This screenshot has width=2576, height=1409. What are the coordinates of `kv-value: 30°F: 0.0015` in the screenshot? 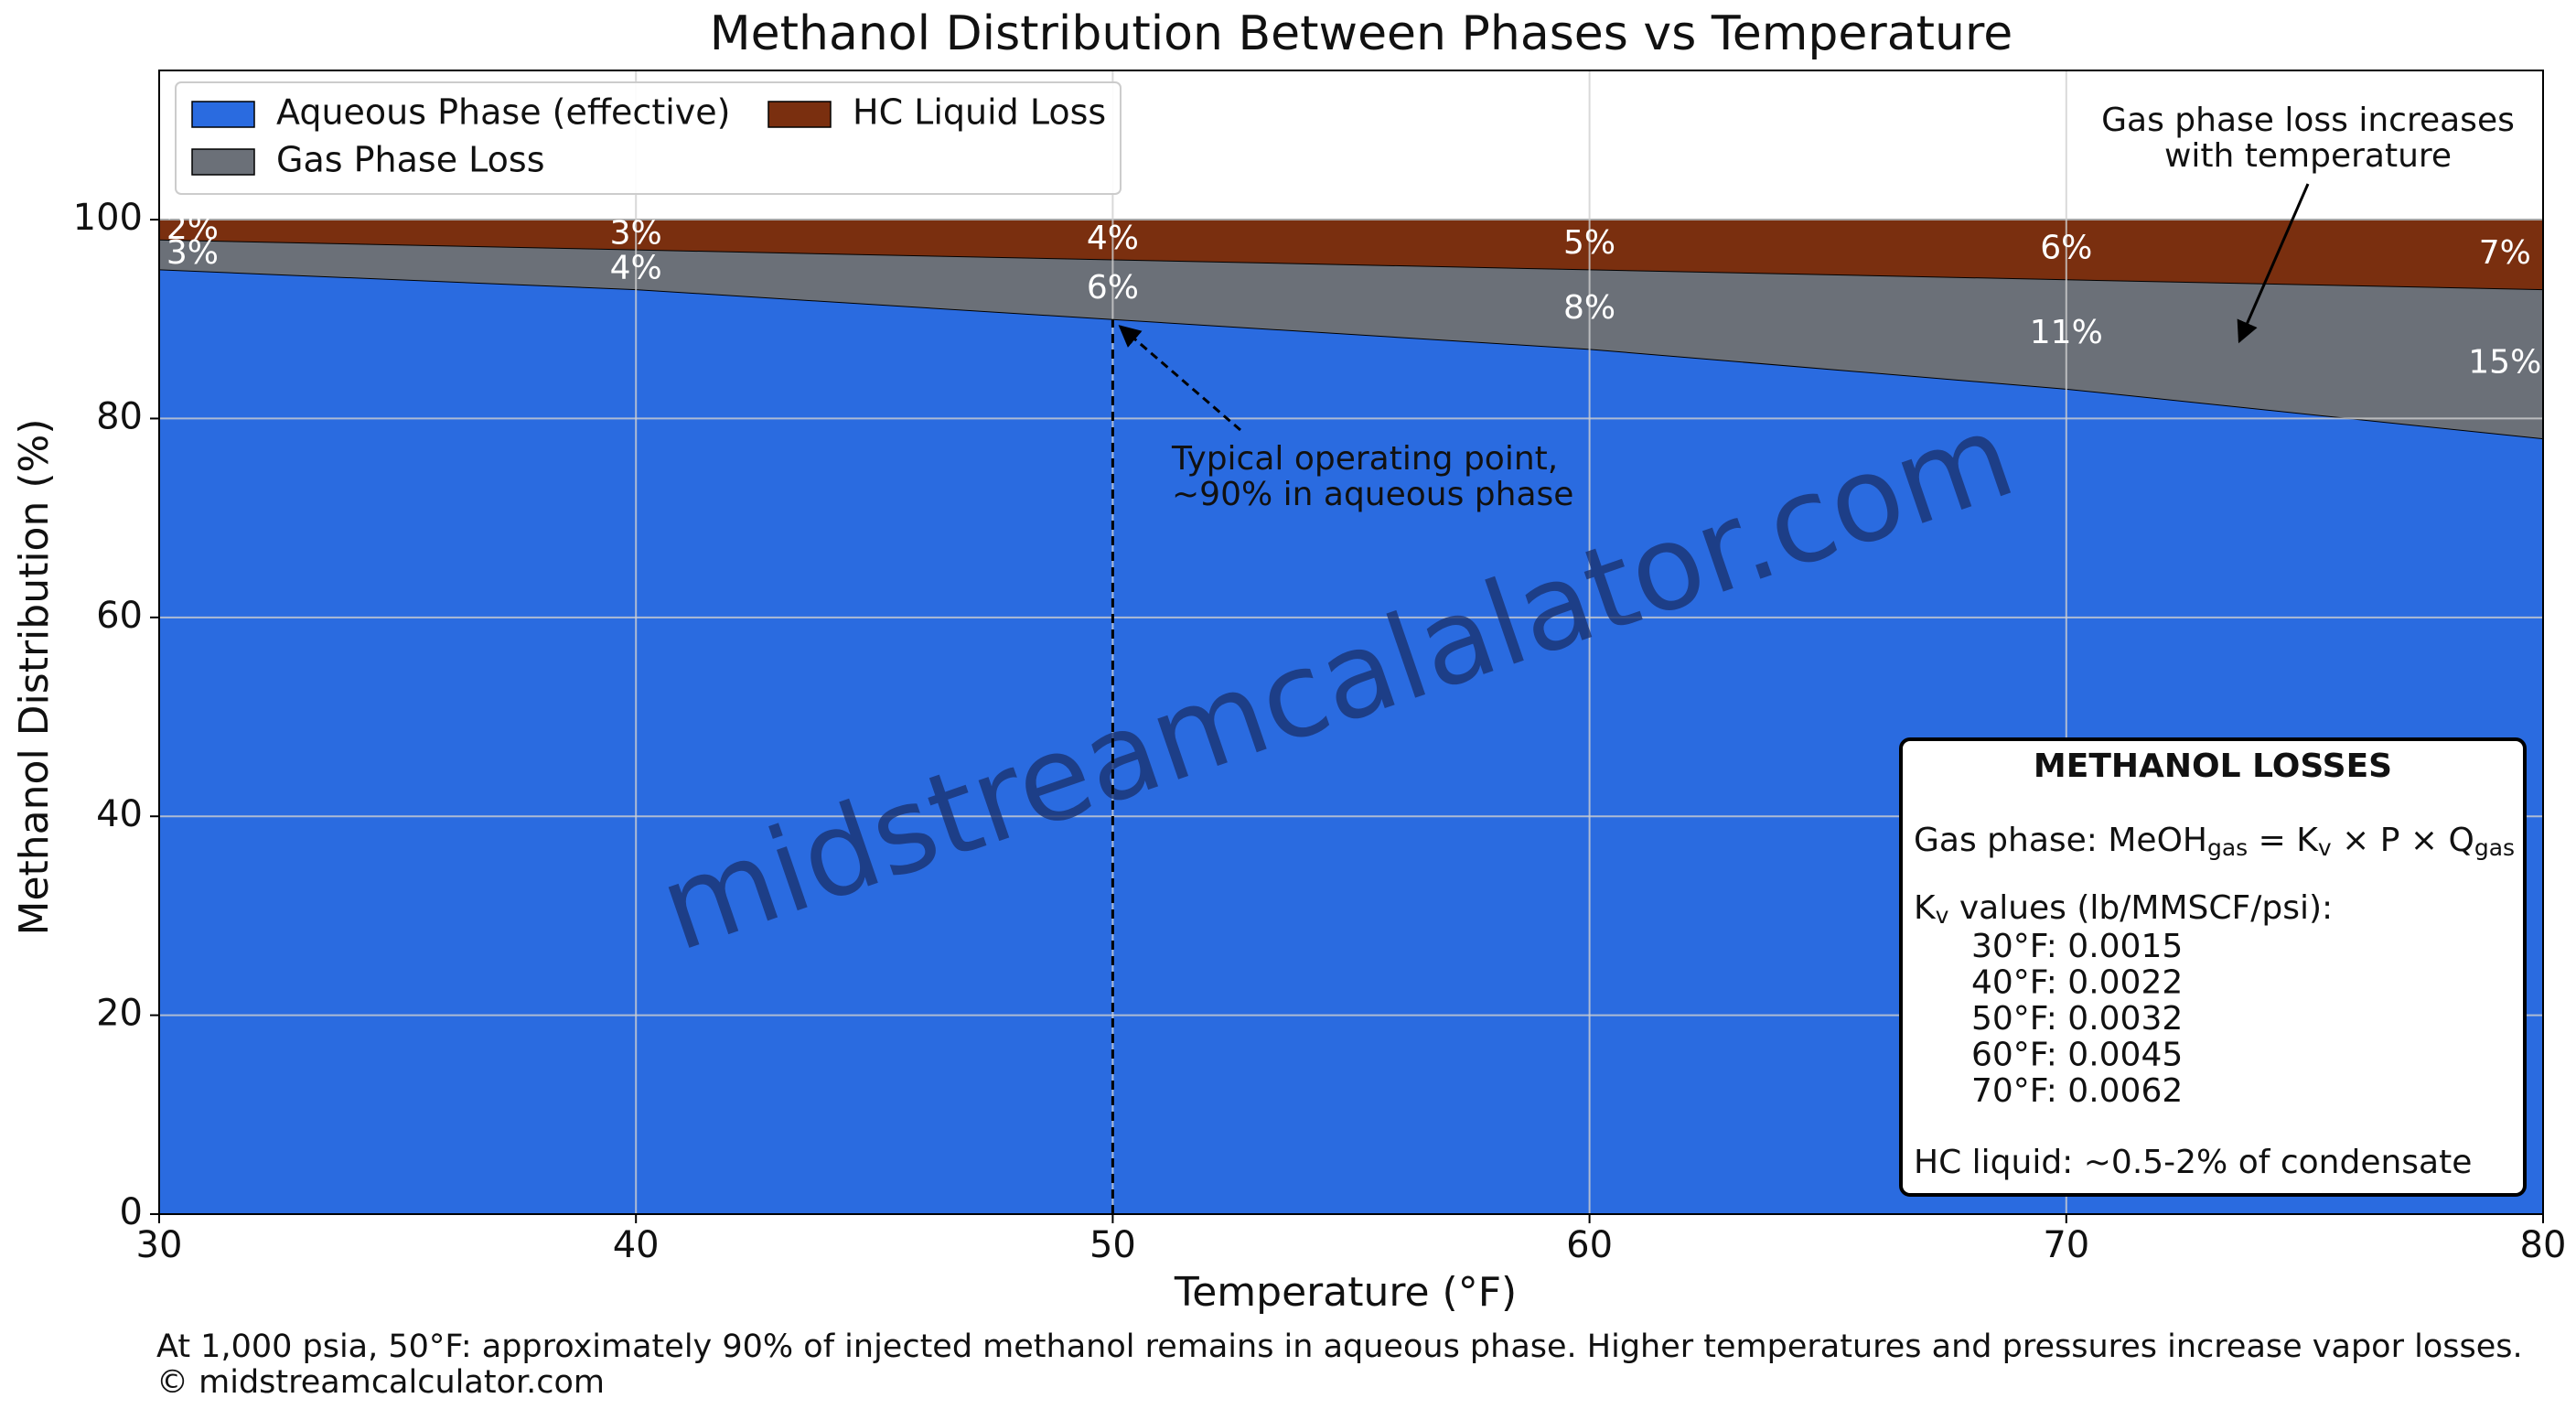 It's located at (2077, 946).